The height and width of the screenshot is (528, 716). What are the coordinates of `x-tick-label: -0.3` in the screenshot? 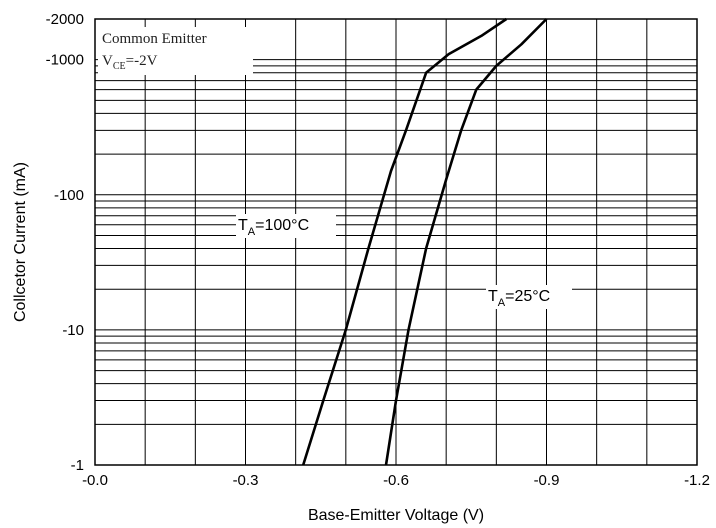 It's located at (246, 480).